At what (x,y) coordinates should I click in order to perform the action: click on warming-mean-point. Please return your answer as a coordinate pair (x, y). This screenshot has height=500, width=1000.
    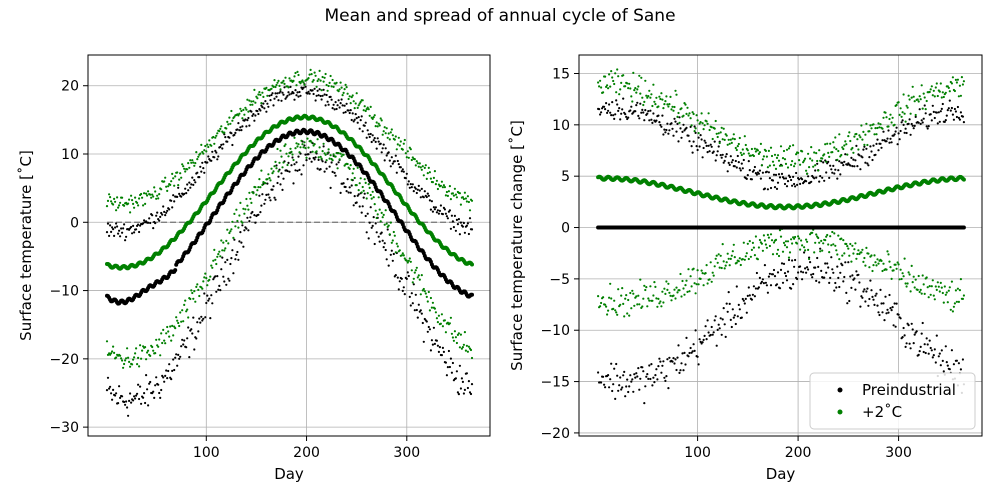
    Looking at the image, I should click on (963, 179).